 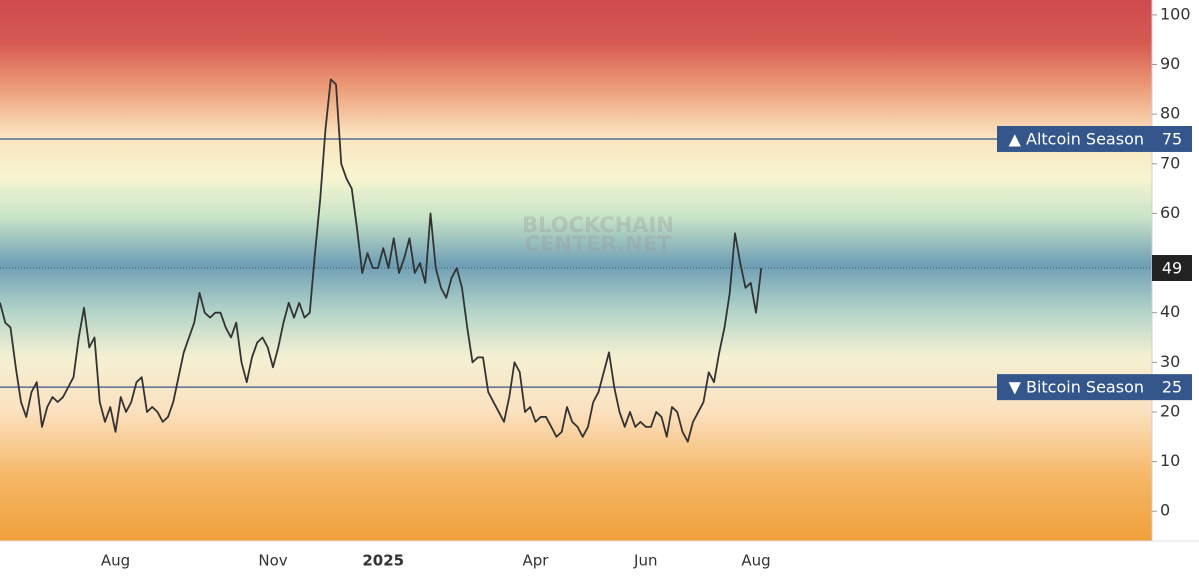 What do you see at coordinates (1170, 212) in the screenshot?
I see `y-tick-label: 60` at bounding box center [1170, 212].